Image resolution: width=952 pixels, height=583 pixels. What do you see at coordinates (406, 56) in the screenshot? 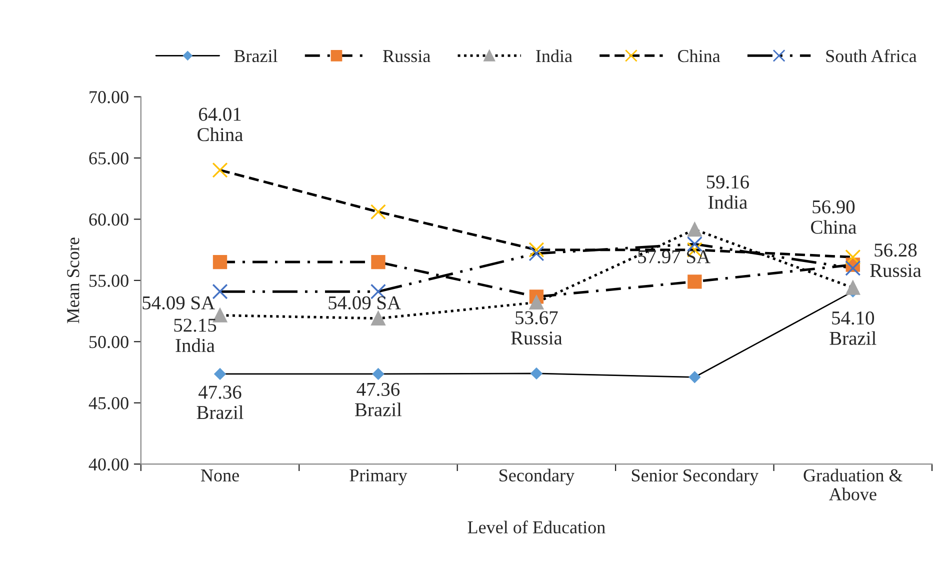
I see `legend-label: Russia` at bounding box center [406, 56].